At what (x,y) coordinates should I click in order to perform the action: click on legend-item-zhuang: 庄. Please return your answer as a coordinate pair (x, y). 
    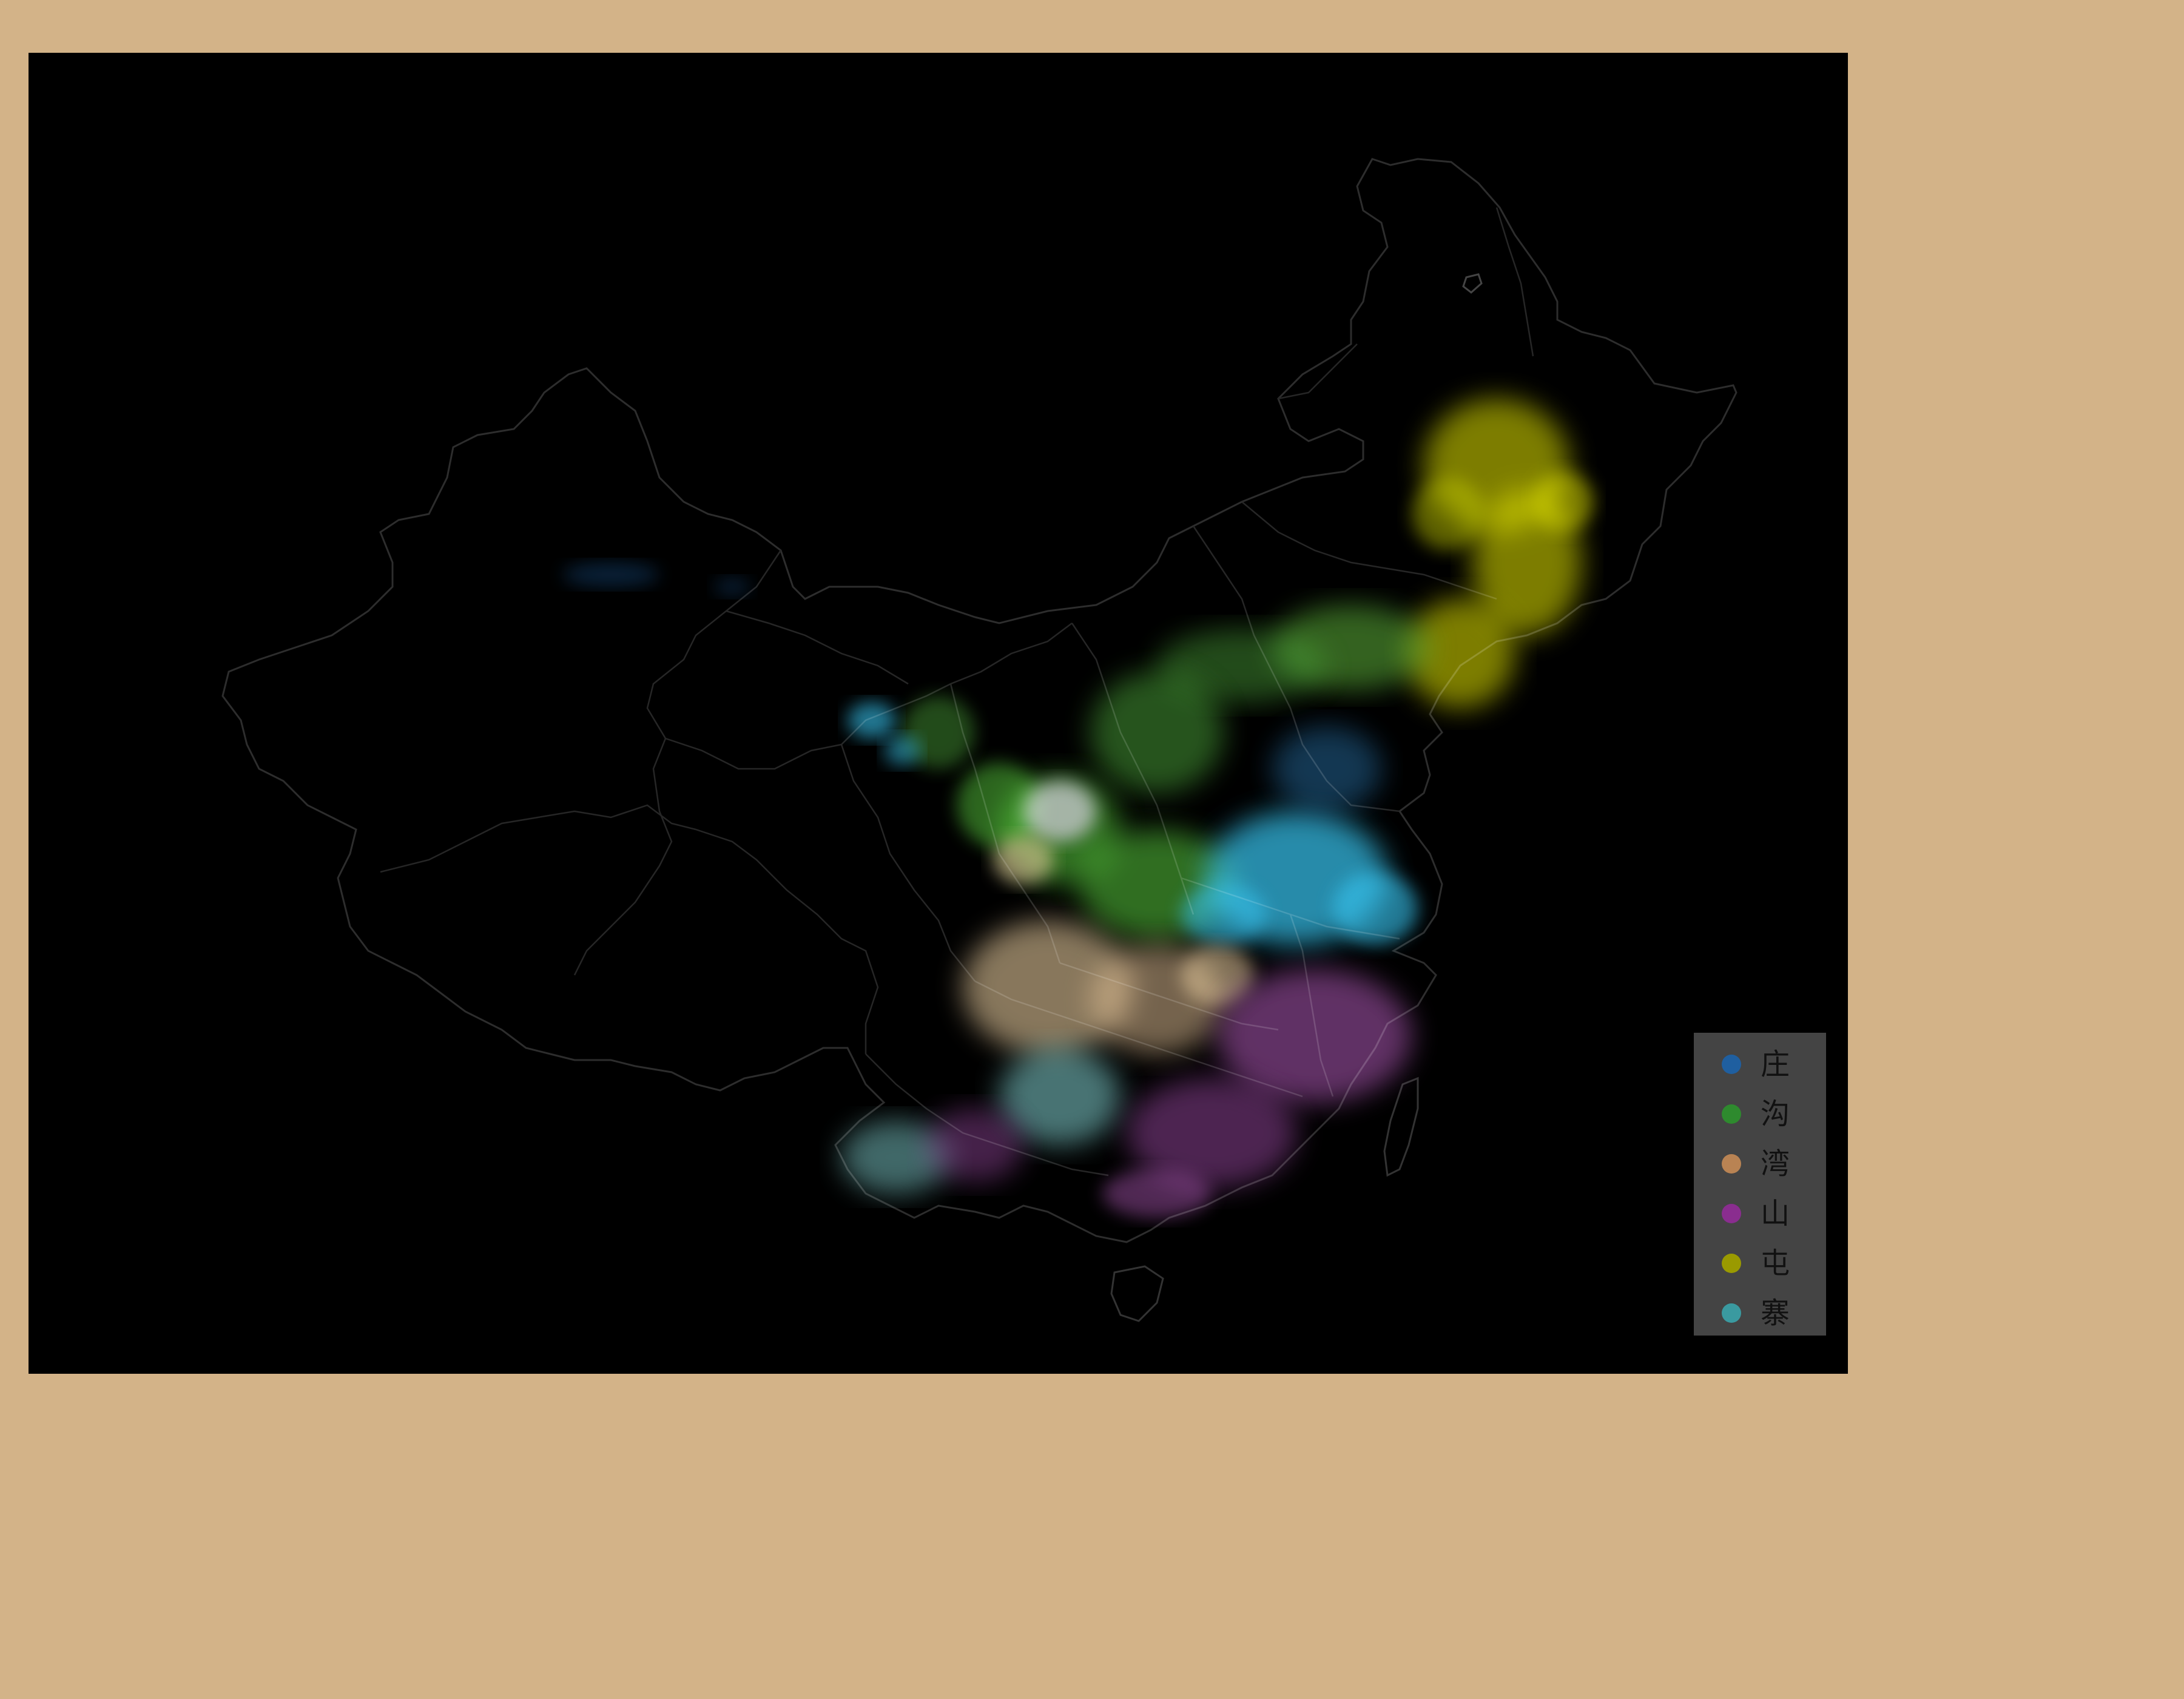
    Looking at the image, I should click on (1760, 1065).